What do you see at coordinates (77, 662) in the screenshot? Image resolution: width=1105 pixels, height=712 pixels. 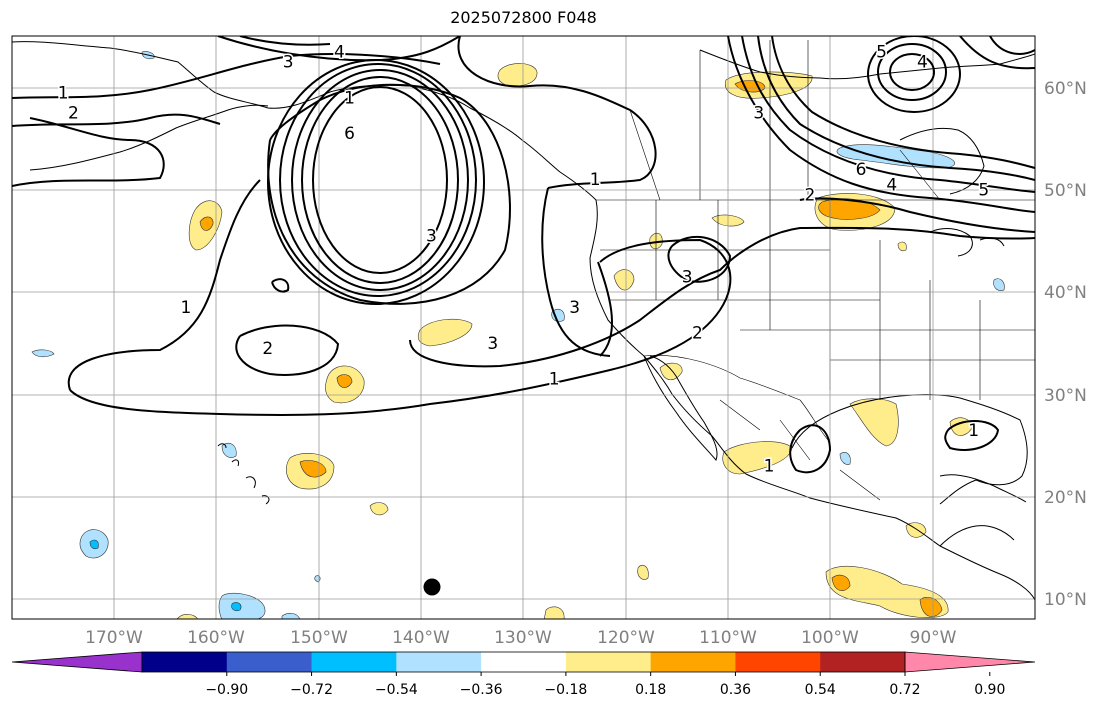 I see `colorbar-extend-low` at bounding box center [77, 662].